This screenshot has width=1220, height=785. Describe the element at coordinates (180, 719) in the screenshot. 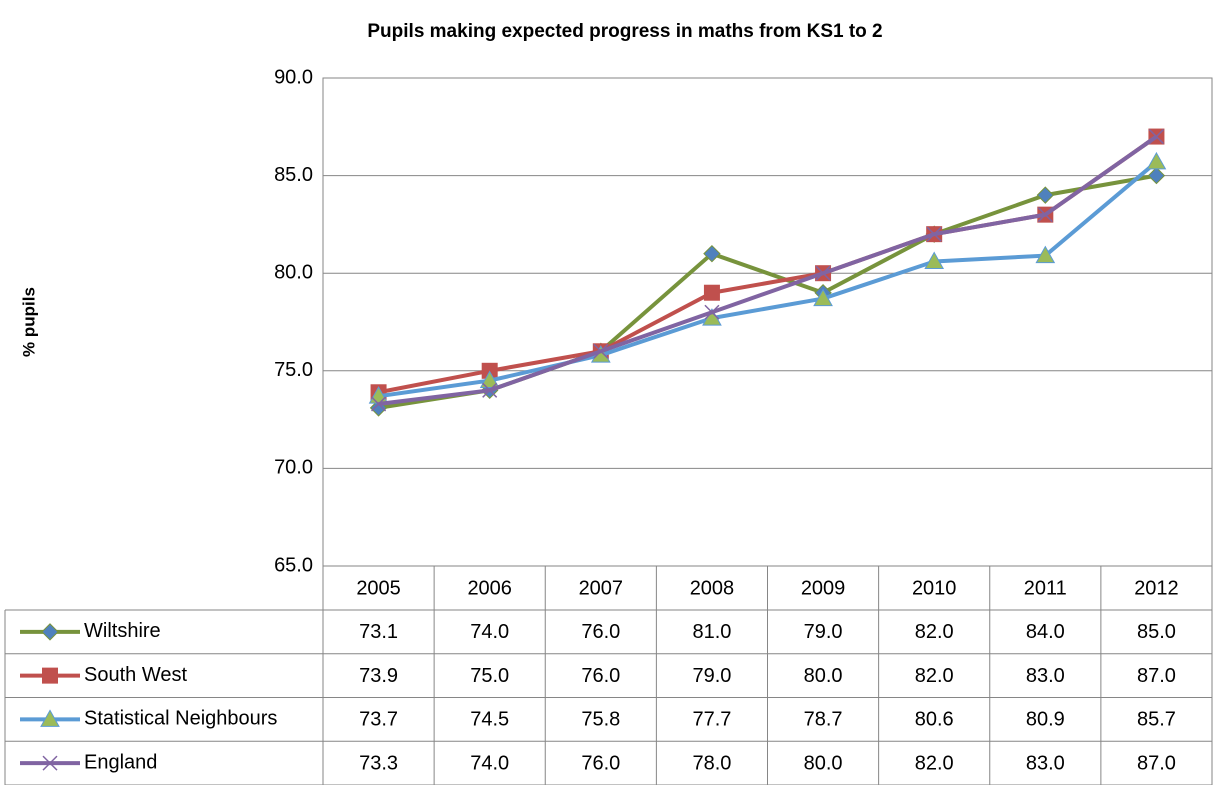

I see `legend-label: Statistical Neighbours` at that location.